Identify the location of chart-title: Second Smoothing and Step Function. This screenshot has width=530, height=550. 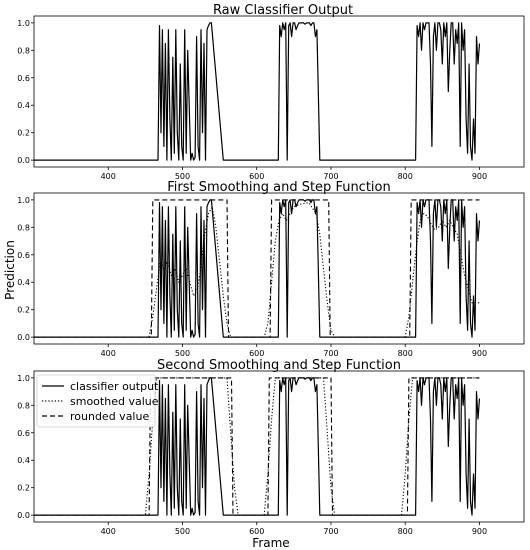
(279, 365).